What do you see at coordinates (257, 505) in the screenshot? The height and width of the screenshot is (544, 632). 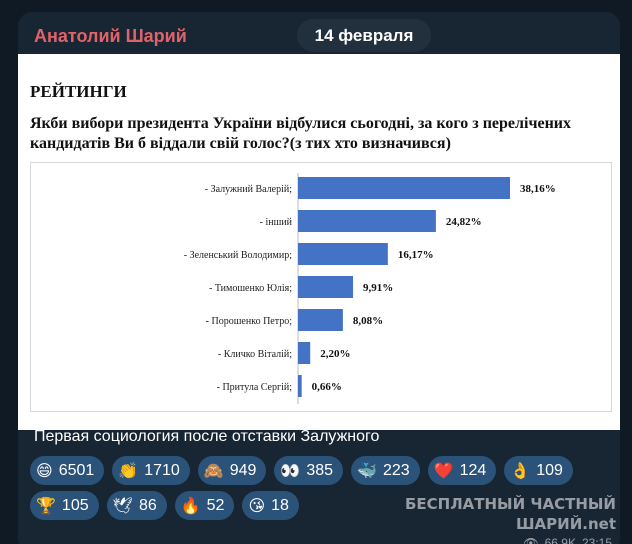 I see `kissing-face-icon: 😘` at bounding box center [257, 505].